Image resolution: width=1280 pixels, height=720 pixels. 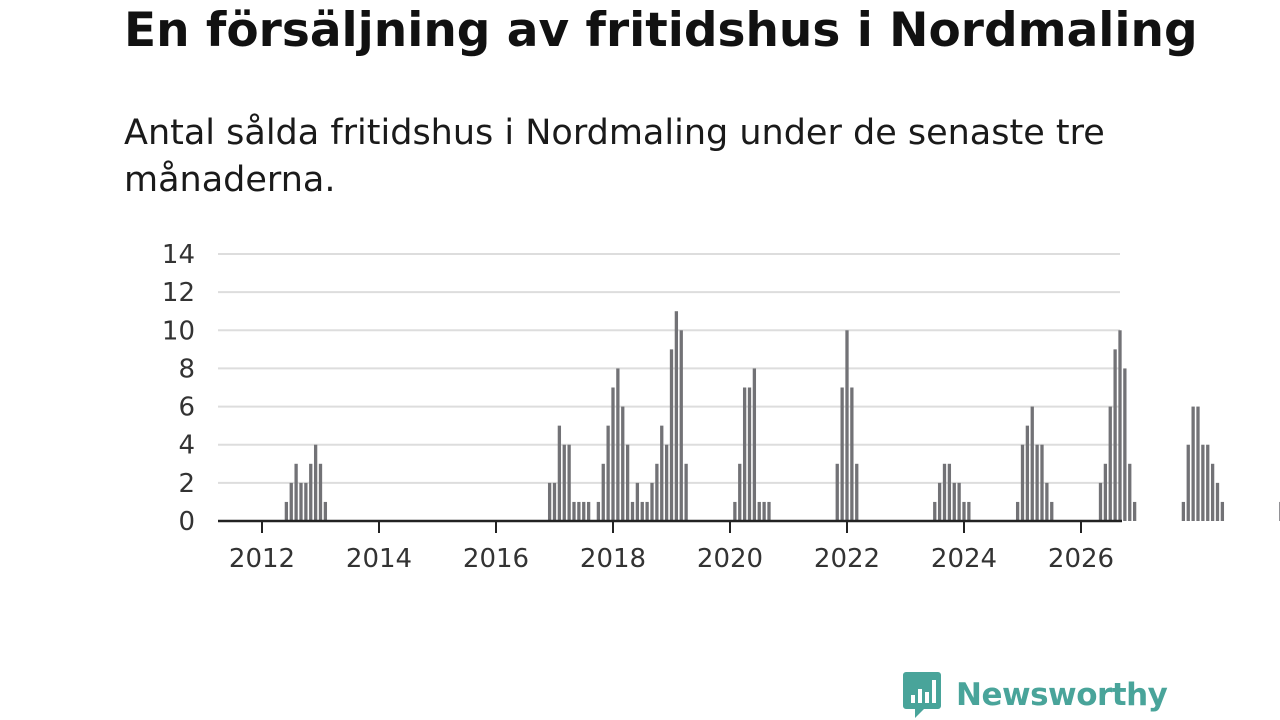 What do you see at coordinates (730, 559) in the screenshot?
I see `x-tick-label: 2020` at bounding box center [730, 559].